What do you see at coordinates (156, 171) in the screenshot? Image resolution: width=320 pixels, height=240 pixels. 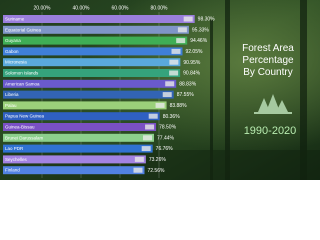 I see `value-label: 72.56%` at bounding box center [156, 171].